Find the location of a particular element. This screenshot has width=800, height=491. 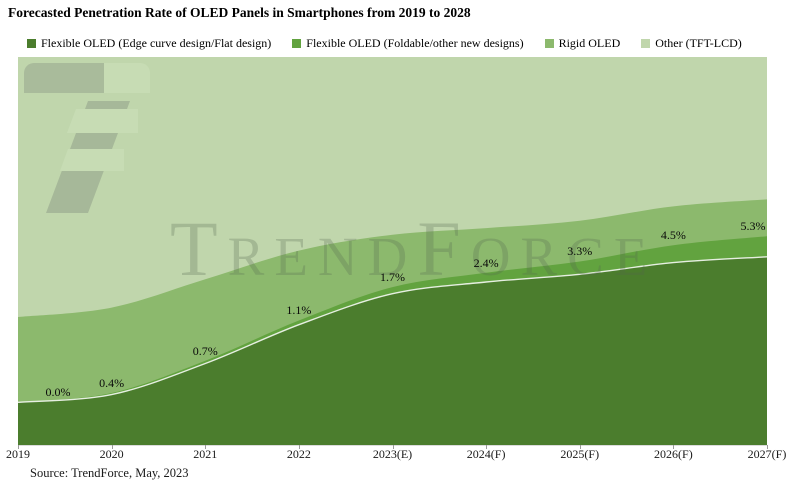

data-label-2027(F): 5.3% is located at coordinates (753, 226).